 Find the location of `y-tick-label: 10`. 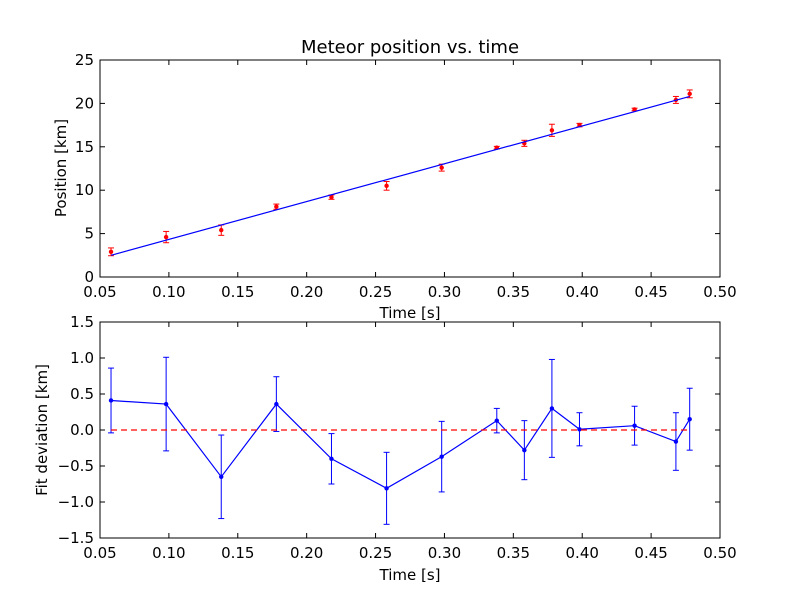

y-tick-label: 10 is located at coordinates (84, 190).